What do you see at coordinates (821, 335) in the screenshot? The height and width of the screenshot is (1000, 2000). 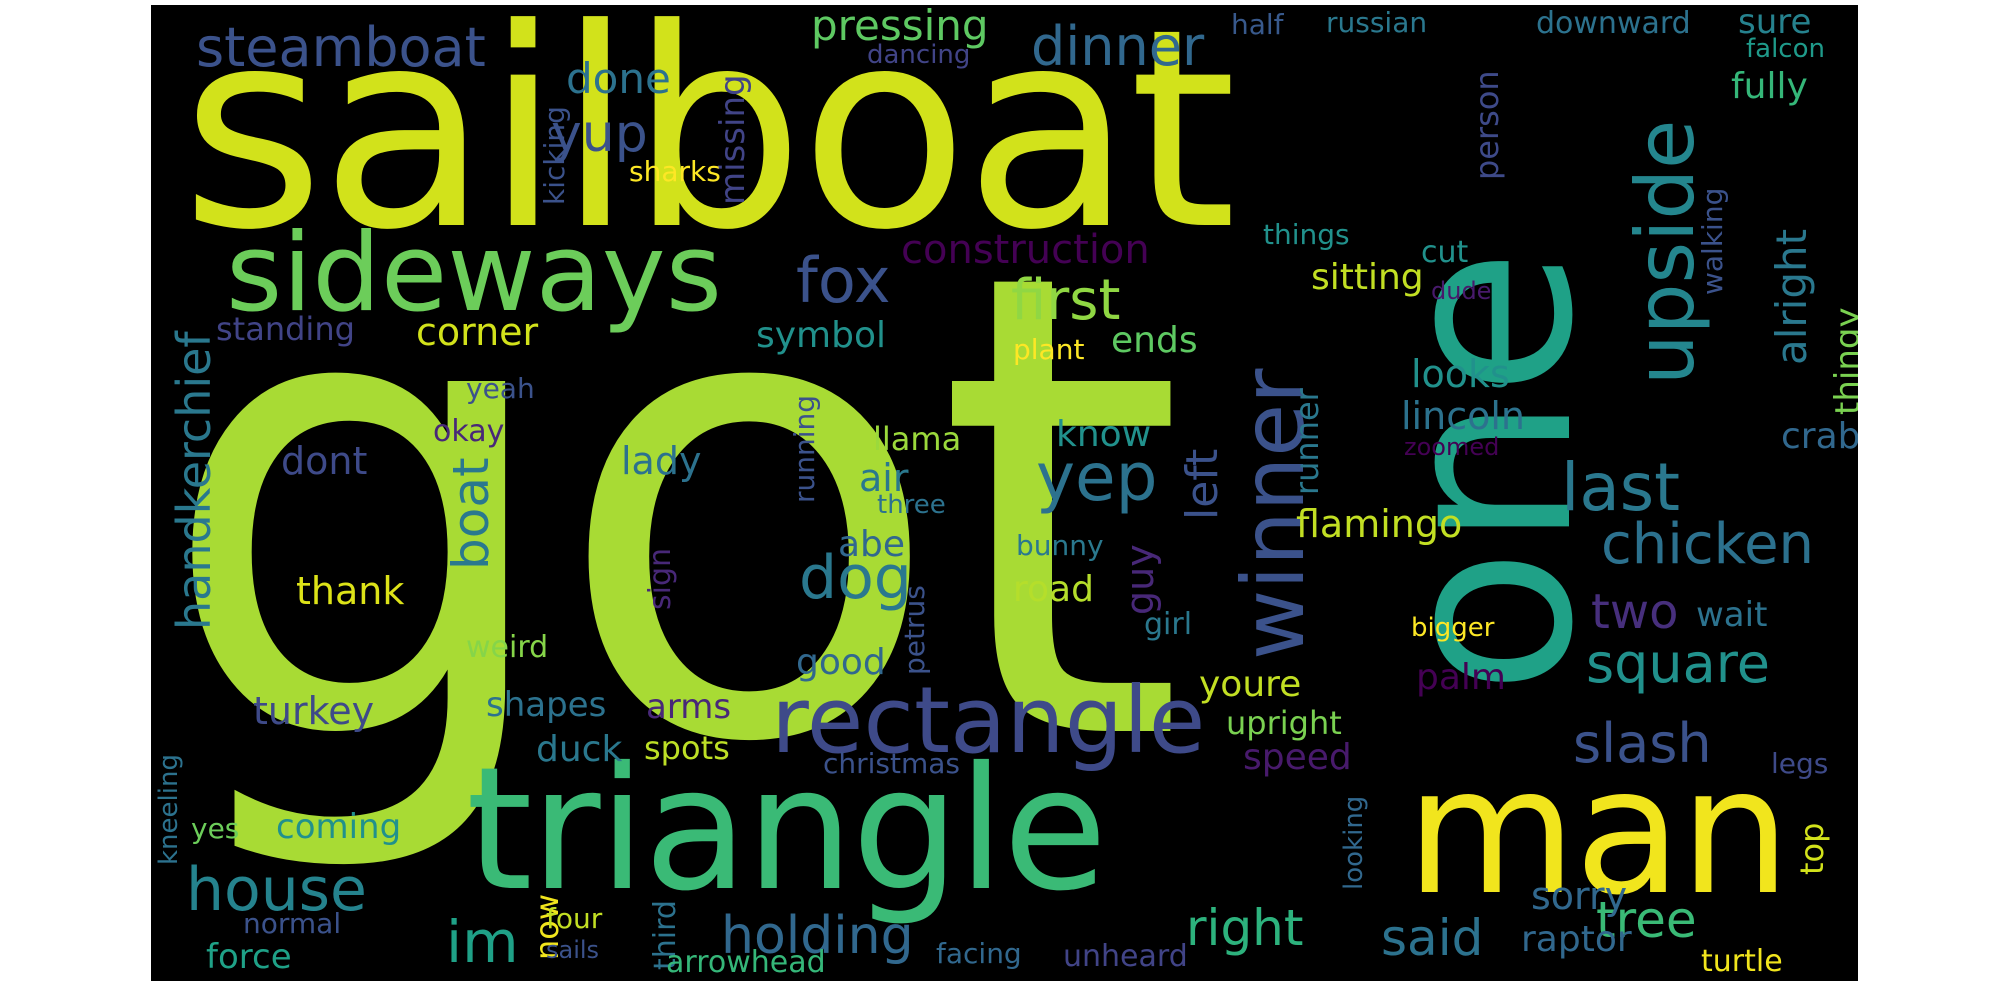 I see `word-symbol: symbol` at bounding box center [821, 335].